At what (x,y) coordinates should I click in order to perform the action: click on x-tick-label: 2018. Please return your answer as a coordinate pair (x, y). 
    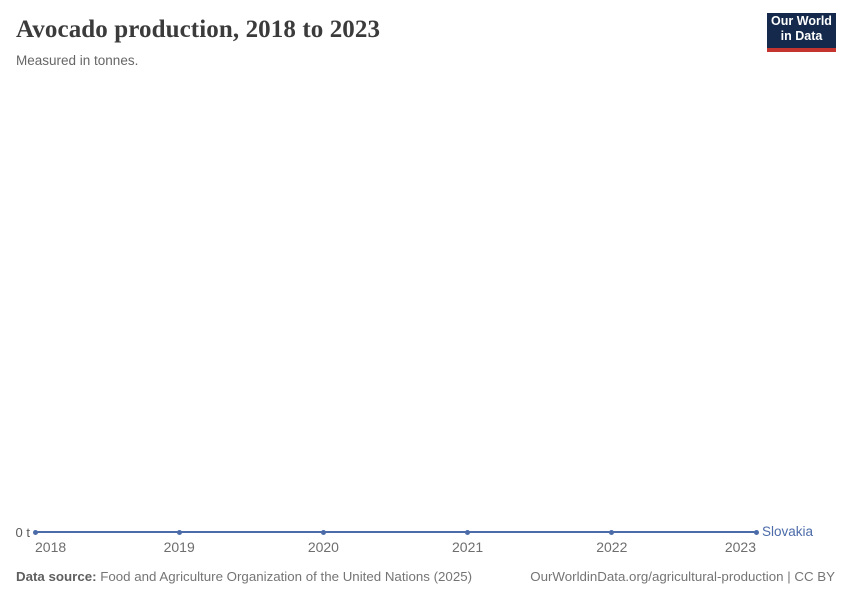
    Looking at the image, I should click on (51, 547).